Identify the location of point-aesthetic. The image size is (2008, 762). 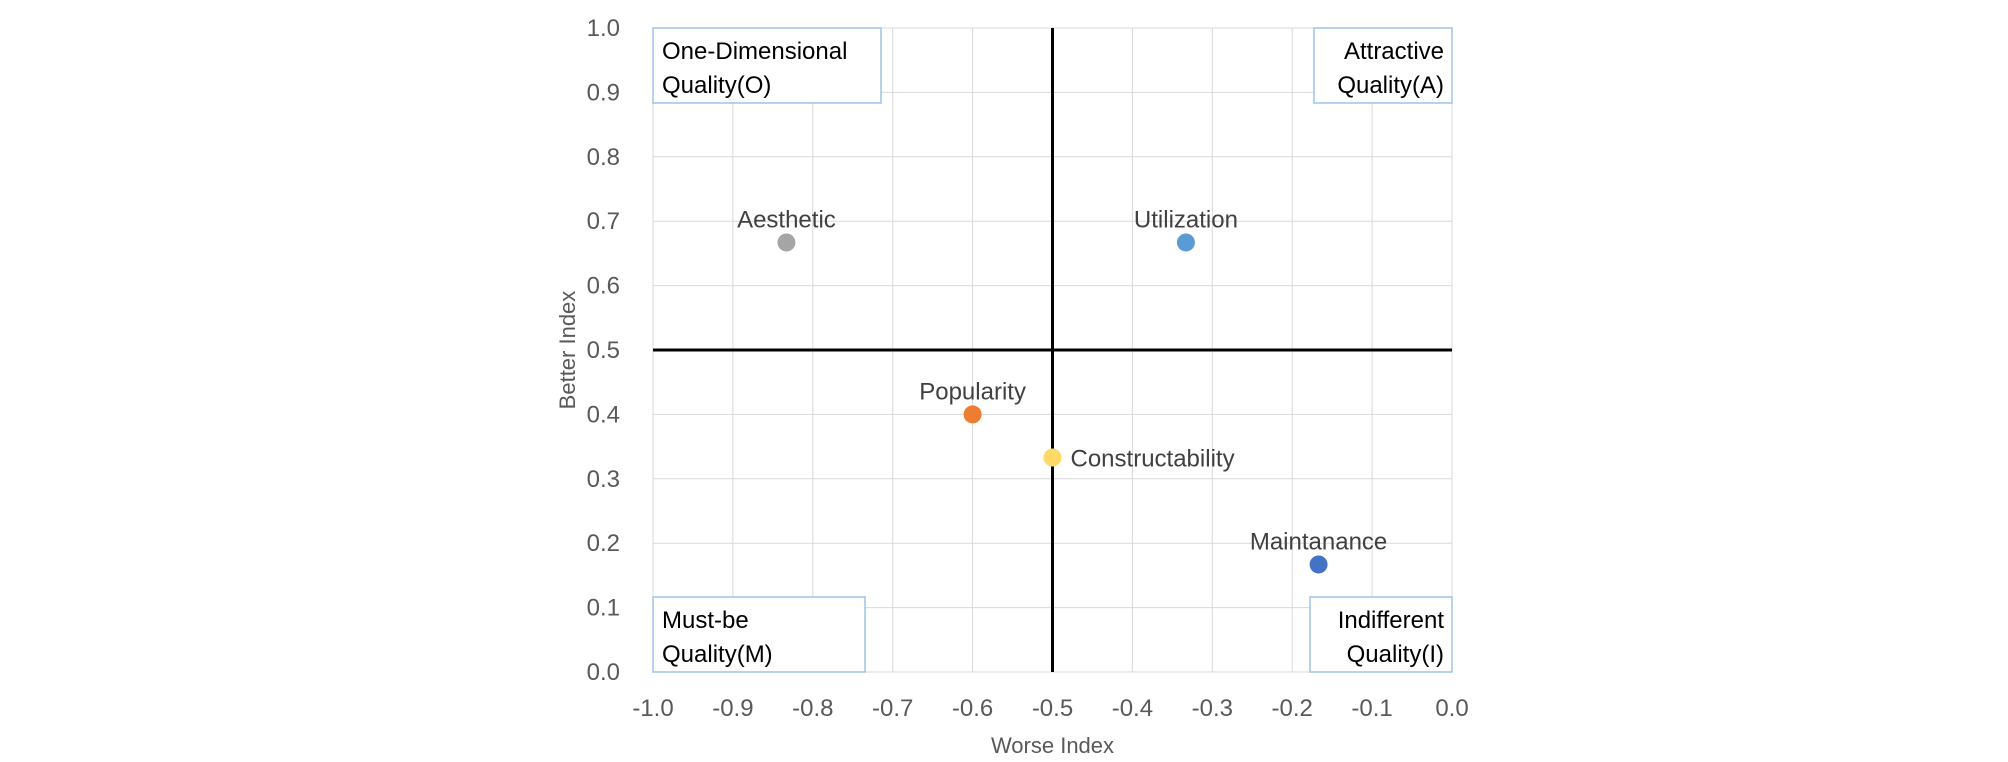
(786, 242).